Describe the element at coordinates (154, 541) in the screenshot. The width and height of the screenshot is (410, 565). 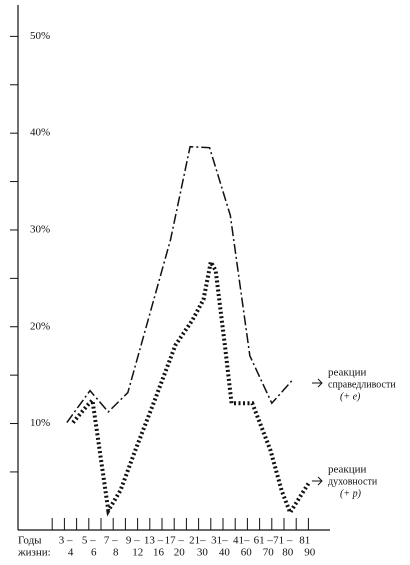
I see `x-tick-label: 13 –` at that location.